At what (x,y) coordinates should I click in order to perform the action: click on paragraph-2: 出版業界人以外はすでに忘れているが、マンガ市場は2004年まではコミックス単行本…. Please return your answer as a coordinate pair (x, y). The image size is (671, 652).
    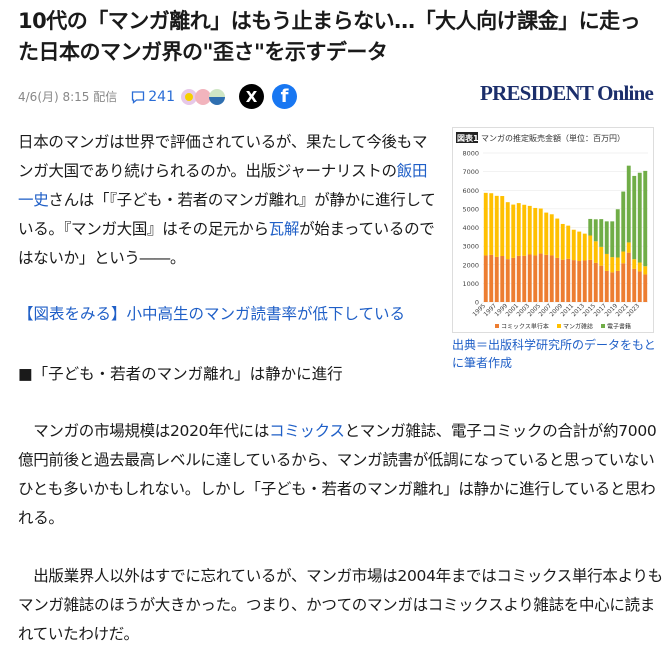
    Looking at the image, I should click on (340, 605).